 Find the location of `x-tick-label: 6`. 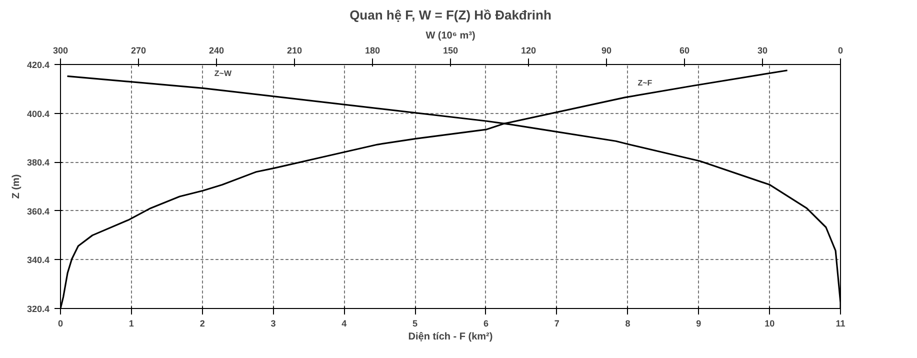

x-tick-label: 6 is located at coordinates (485, 323).